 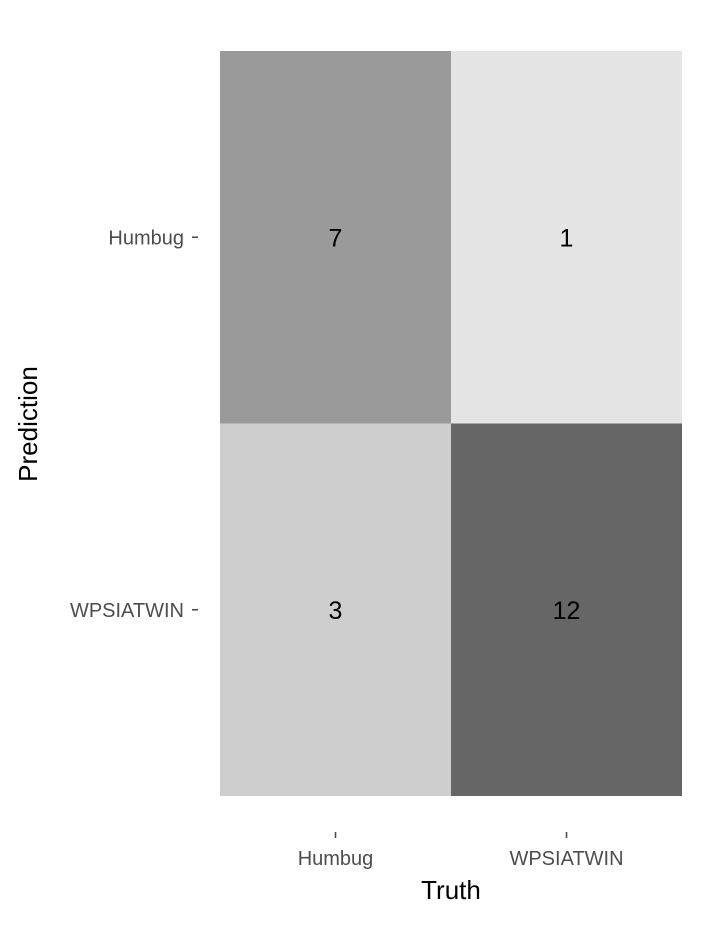 I want to click on x-axis: Humbug WPSIATWIN, so click(x=461, y=851).